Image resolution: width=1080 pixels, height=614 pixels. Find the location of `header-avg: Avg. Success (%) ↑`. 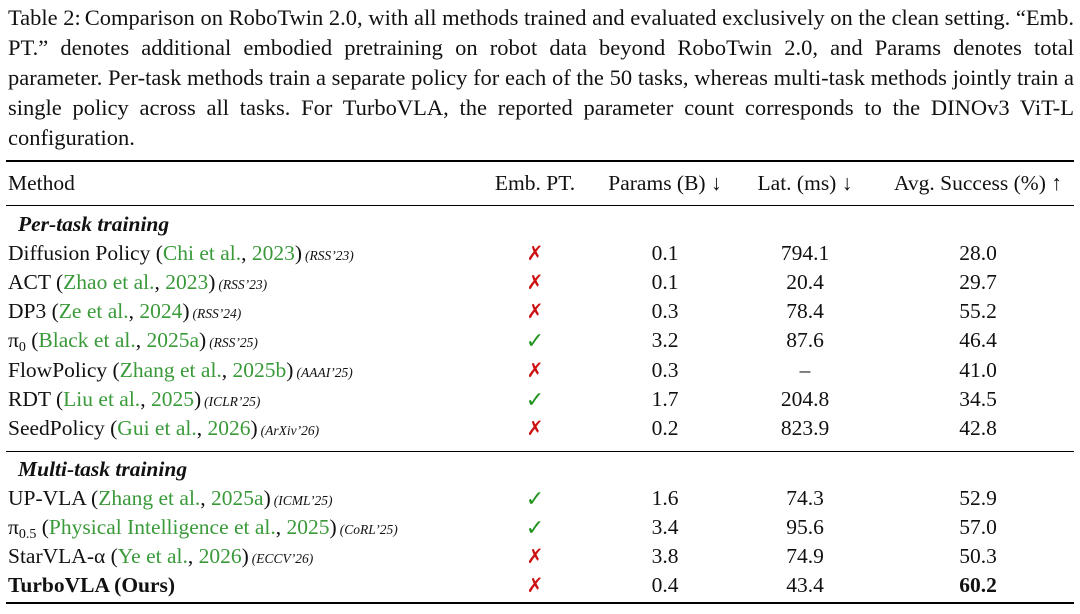

header-avg: Avg. Success (%) ↑ is located at coordinates (978, 183).